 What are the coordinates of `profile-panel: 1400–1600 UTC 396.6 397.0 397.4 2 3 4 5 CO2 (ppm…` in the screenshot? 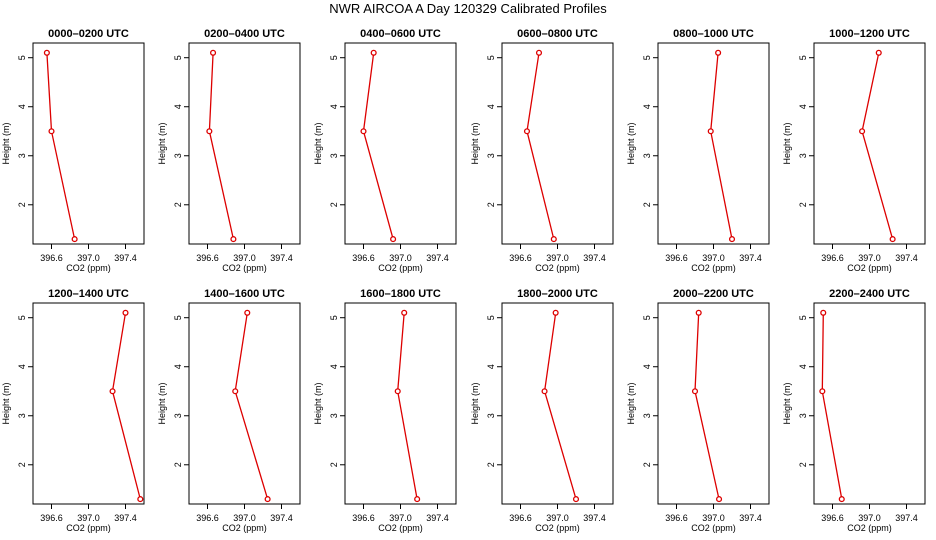 It's located at (229, 410).